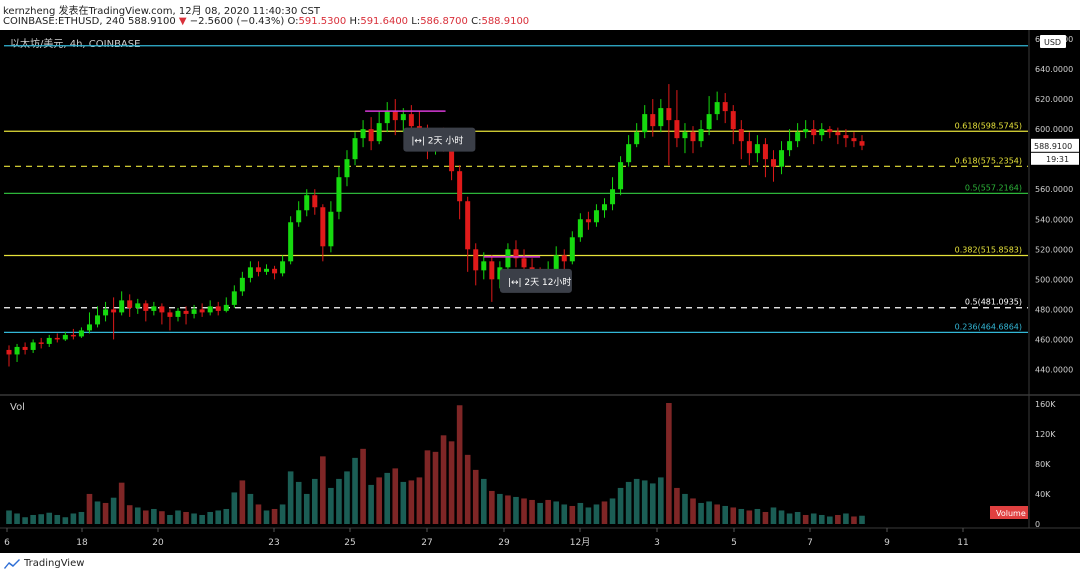 The height and width of the screenshot is (578, 1080). I want to click on close-label: C:, so click(476, 21).